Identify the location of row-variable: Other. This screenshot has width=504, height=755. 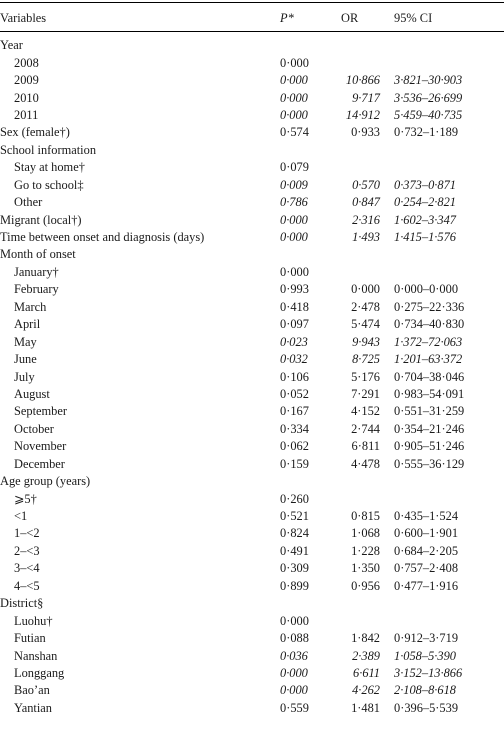
(28, 202).